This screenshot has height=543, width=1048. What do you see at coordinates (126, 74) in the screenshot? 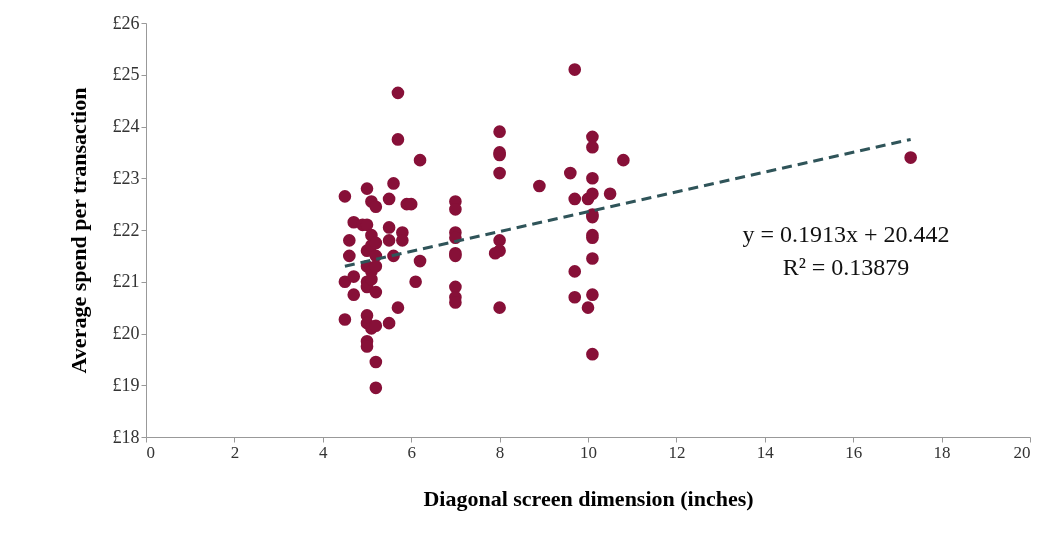
I see `y-tick-label: £25` at bounding box center [126, 74].